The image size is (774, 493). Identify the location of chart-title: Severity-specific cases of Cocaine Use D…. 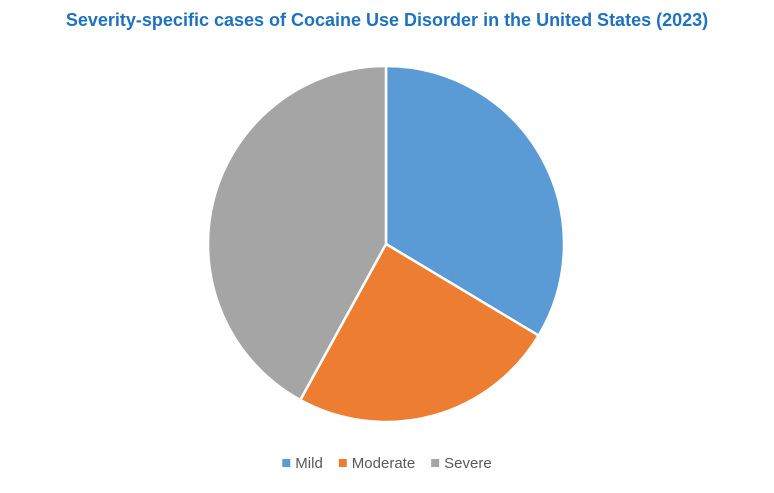
(387, 20).